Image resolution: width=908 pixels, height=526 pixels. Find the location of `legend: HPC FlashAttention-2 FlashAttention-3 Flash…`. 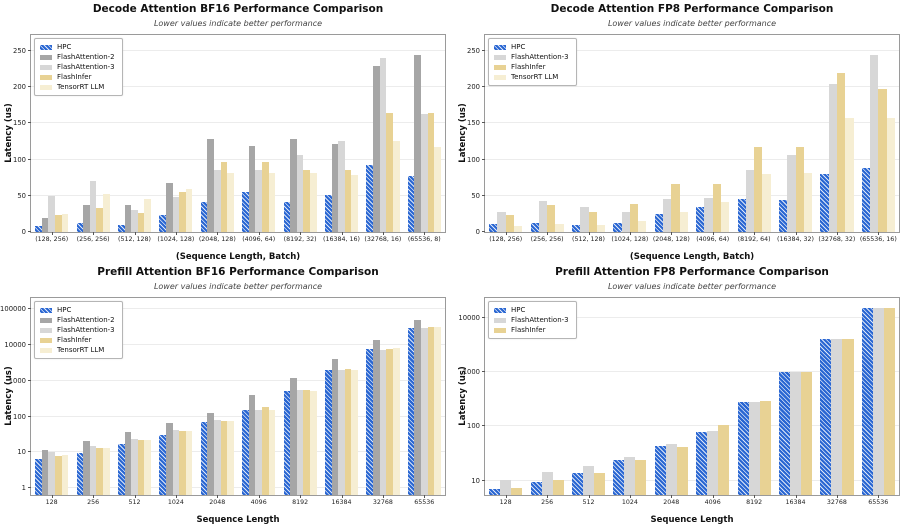

legend: HPC FlashAttention-2 FlashAttention-3 Flash… is located at coordinates (78, 67).